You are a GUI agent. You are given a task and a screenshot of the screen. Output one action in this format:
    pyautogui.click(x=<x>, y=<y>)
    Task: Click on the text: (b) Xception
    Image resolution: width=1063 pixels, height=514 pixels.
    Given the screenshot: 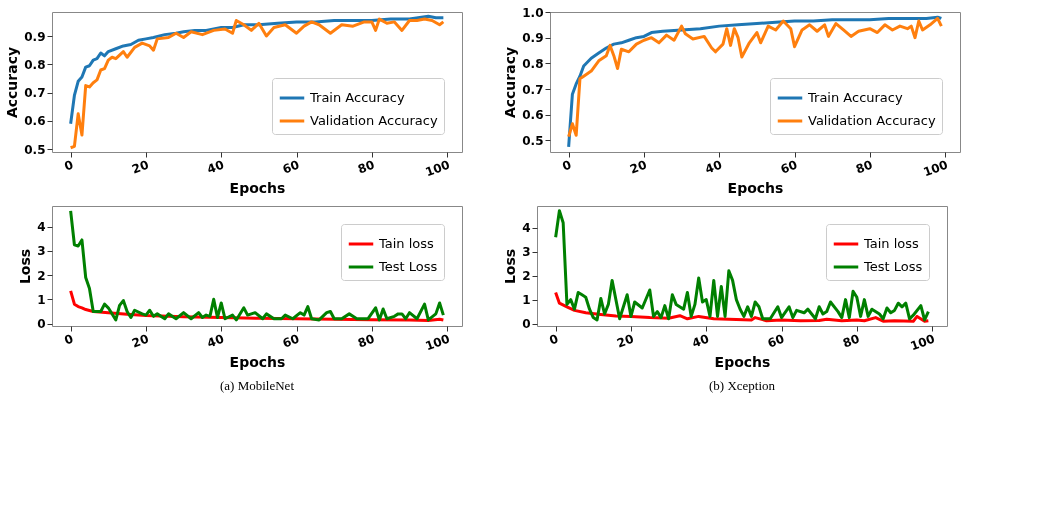 What is the action you would take?
    pyautogui.click(x=742, y=385)
    